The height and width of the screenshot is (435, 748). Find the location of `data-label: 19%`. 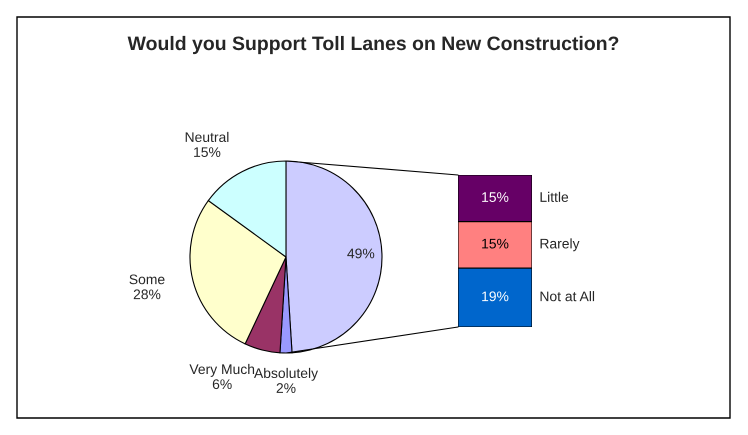

data-label: 19% is located at coordinates (495, 296).